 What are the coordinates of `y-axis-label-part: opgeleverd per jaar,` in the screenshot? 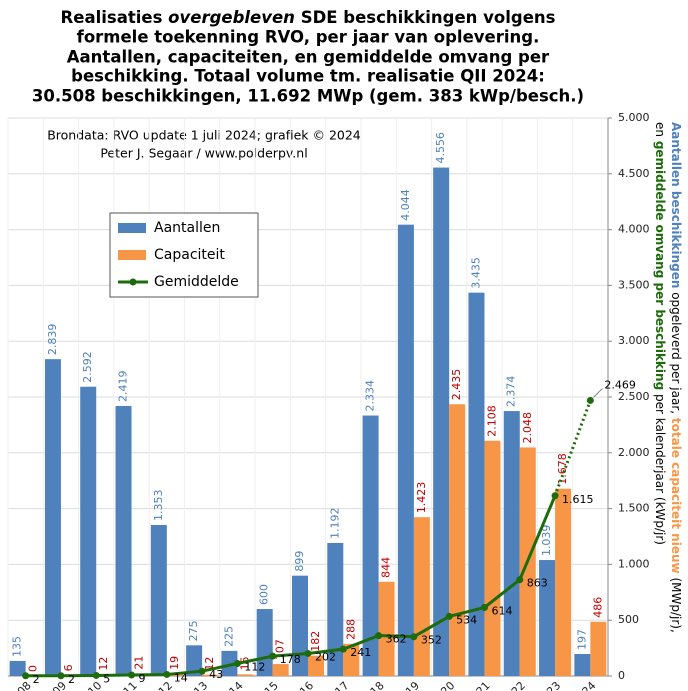 It's located at (677, 353).